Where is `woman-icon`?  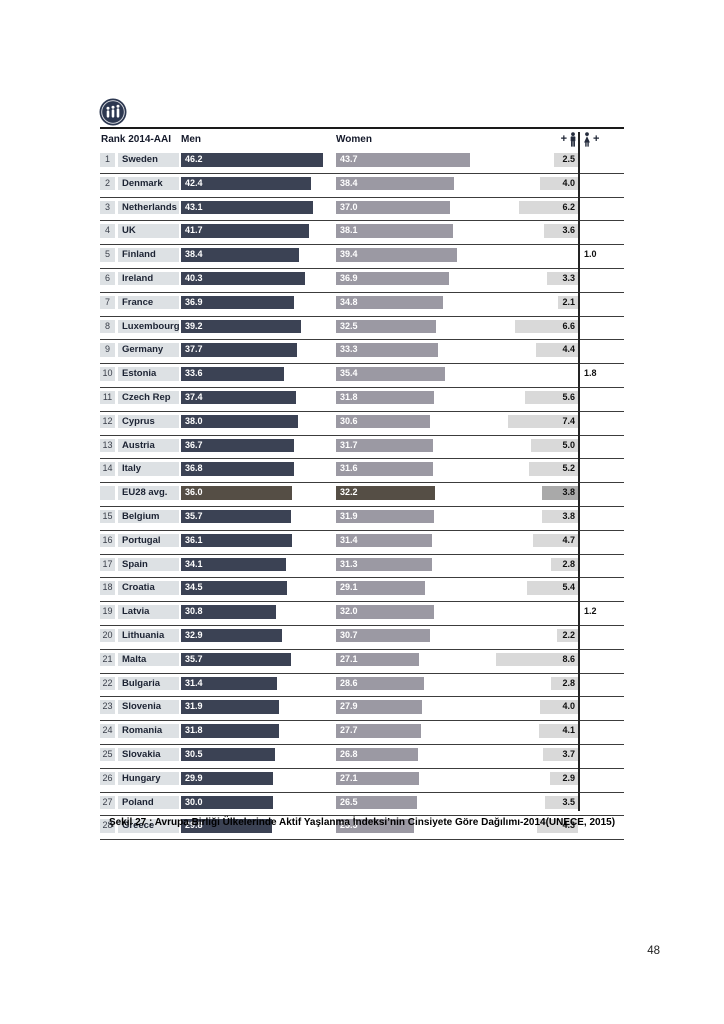 woman-icon is located at coordinates (587, 139).